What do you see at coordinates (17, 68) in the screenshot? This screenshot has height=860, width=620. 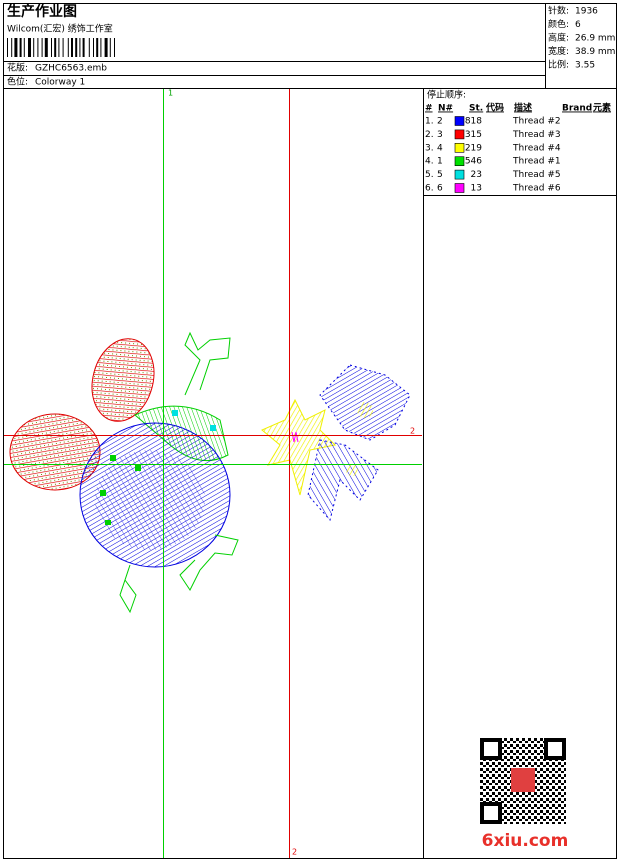 I see `design-label: 花版:` at bounding box center [17, 68].